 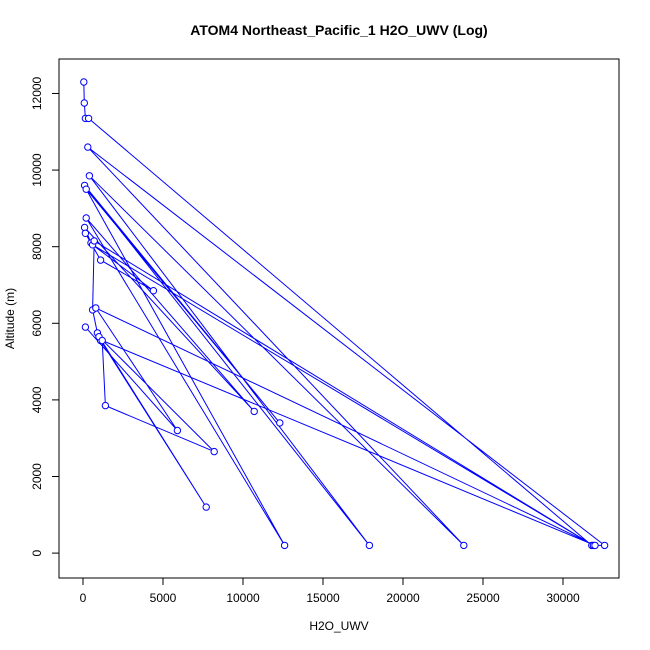 What do you see at coordinates (338, 626) in the screenshot?
I see `x-axis-label: H2O_UWV` at bounding box center [338, 626].